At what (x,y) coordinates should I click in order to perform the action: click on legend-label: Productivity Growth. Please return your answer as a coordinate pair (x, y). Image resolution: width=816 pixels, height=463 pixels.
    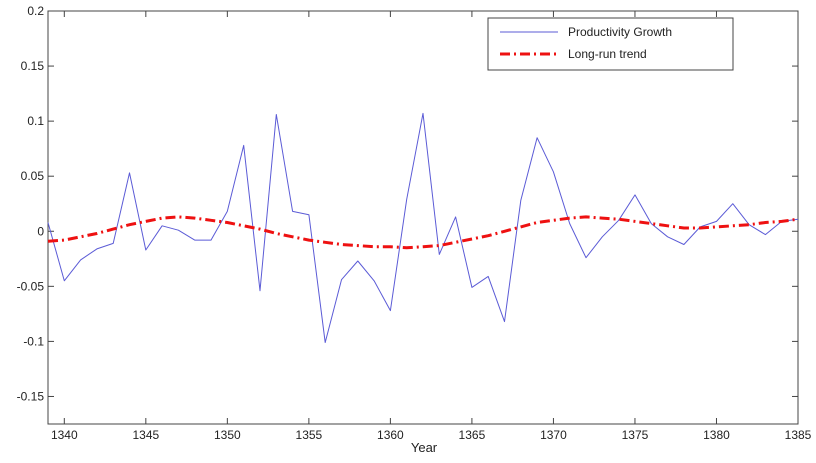
    Looking at the image, I should click on (620, 32).